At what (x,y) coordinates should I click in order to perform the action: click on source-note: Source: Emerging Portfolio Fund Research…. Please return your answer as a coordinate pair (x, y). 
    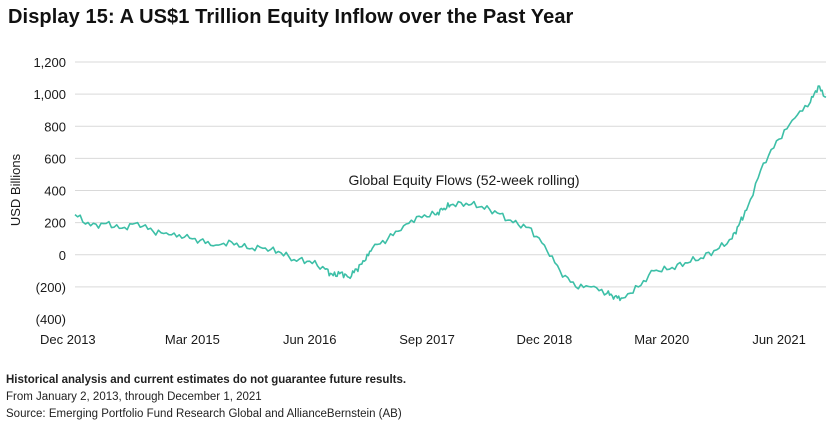
    Looking at the image, I should click on (204, 414).